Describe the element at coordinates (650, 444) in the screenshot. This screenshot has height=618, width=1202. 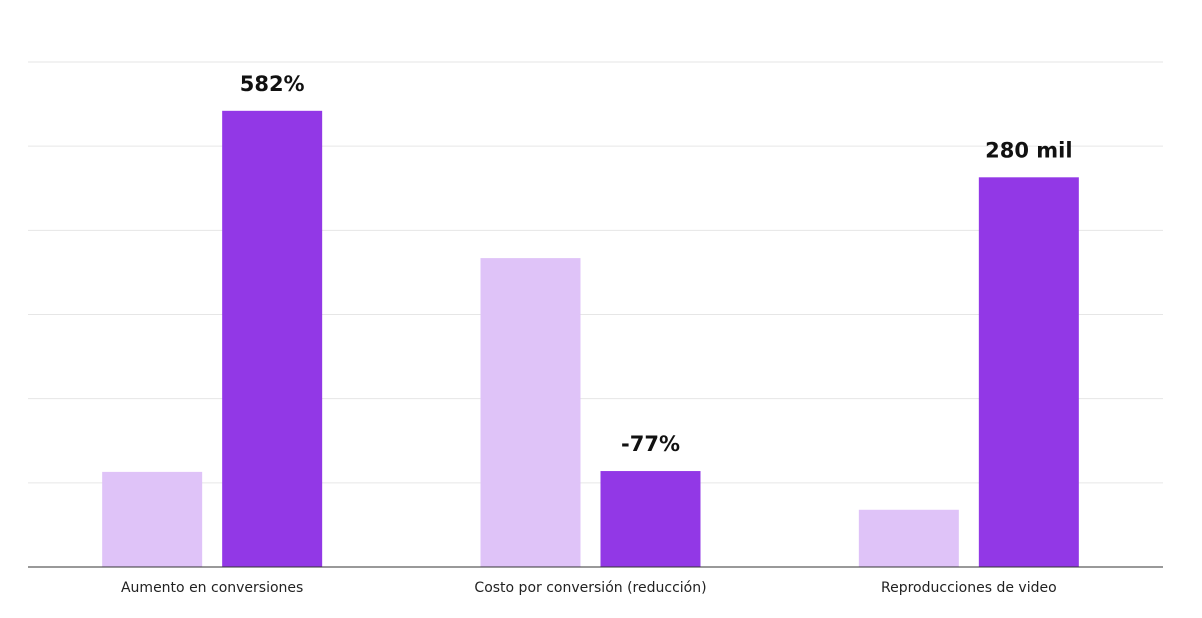
I see `bar-annotation: -77%` at that location.